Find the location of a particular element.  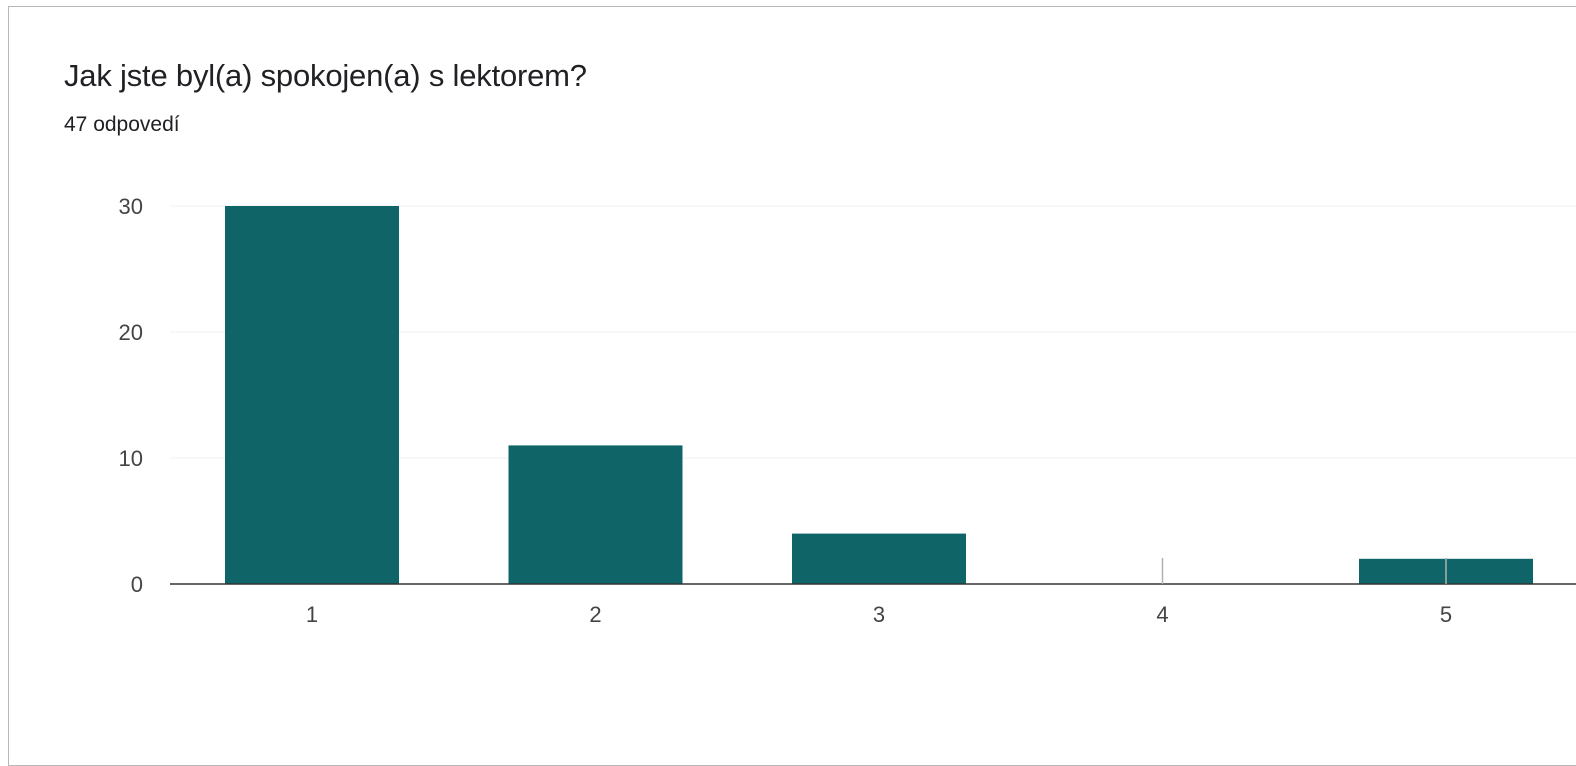

x-tick-label: 5 is located at coordinates (1446, 614).